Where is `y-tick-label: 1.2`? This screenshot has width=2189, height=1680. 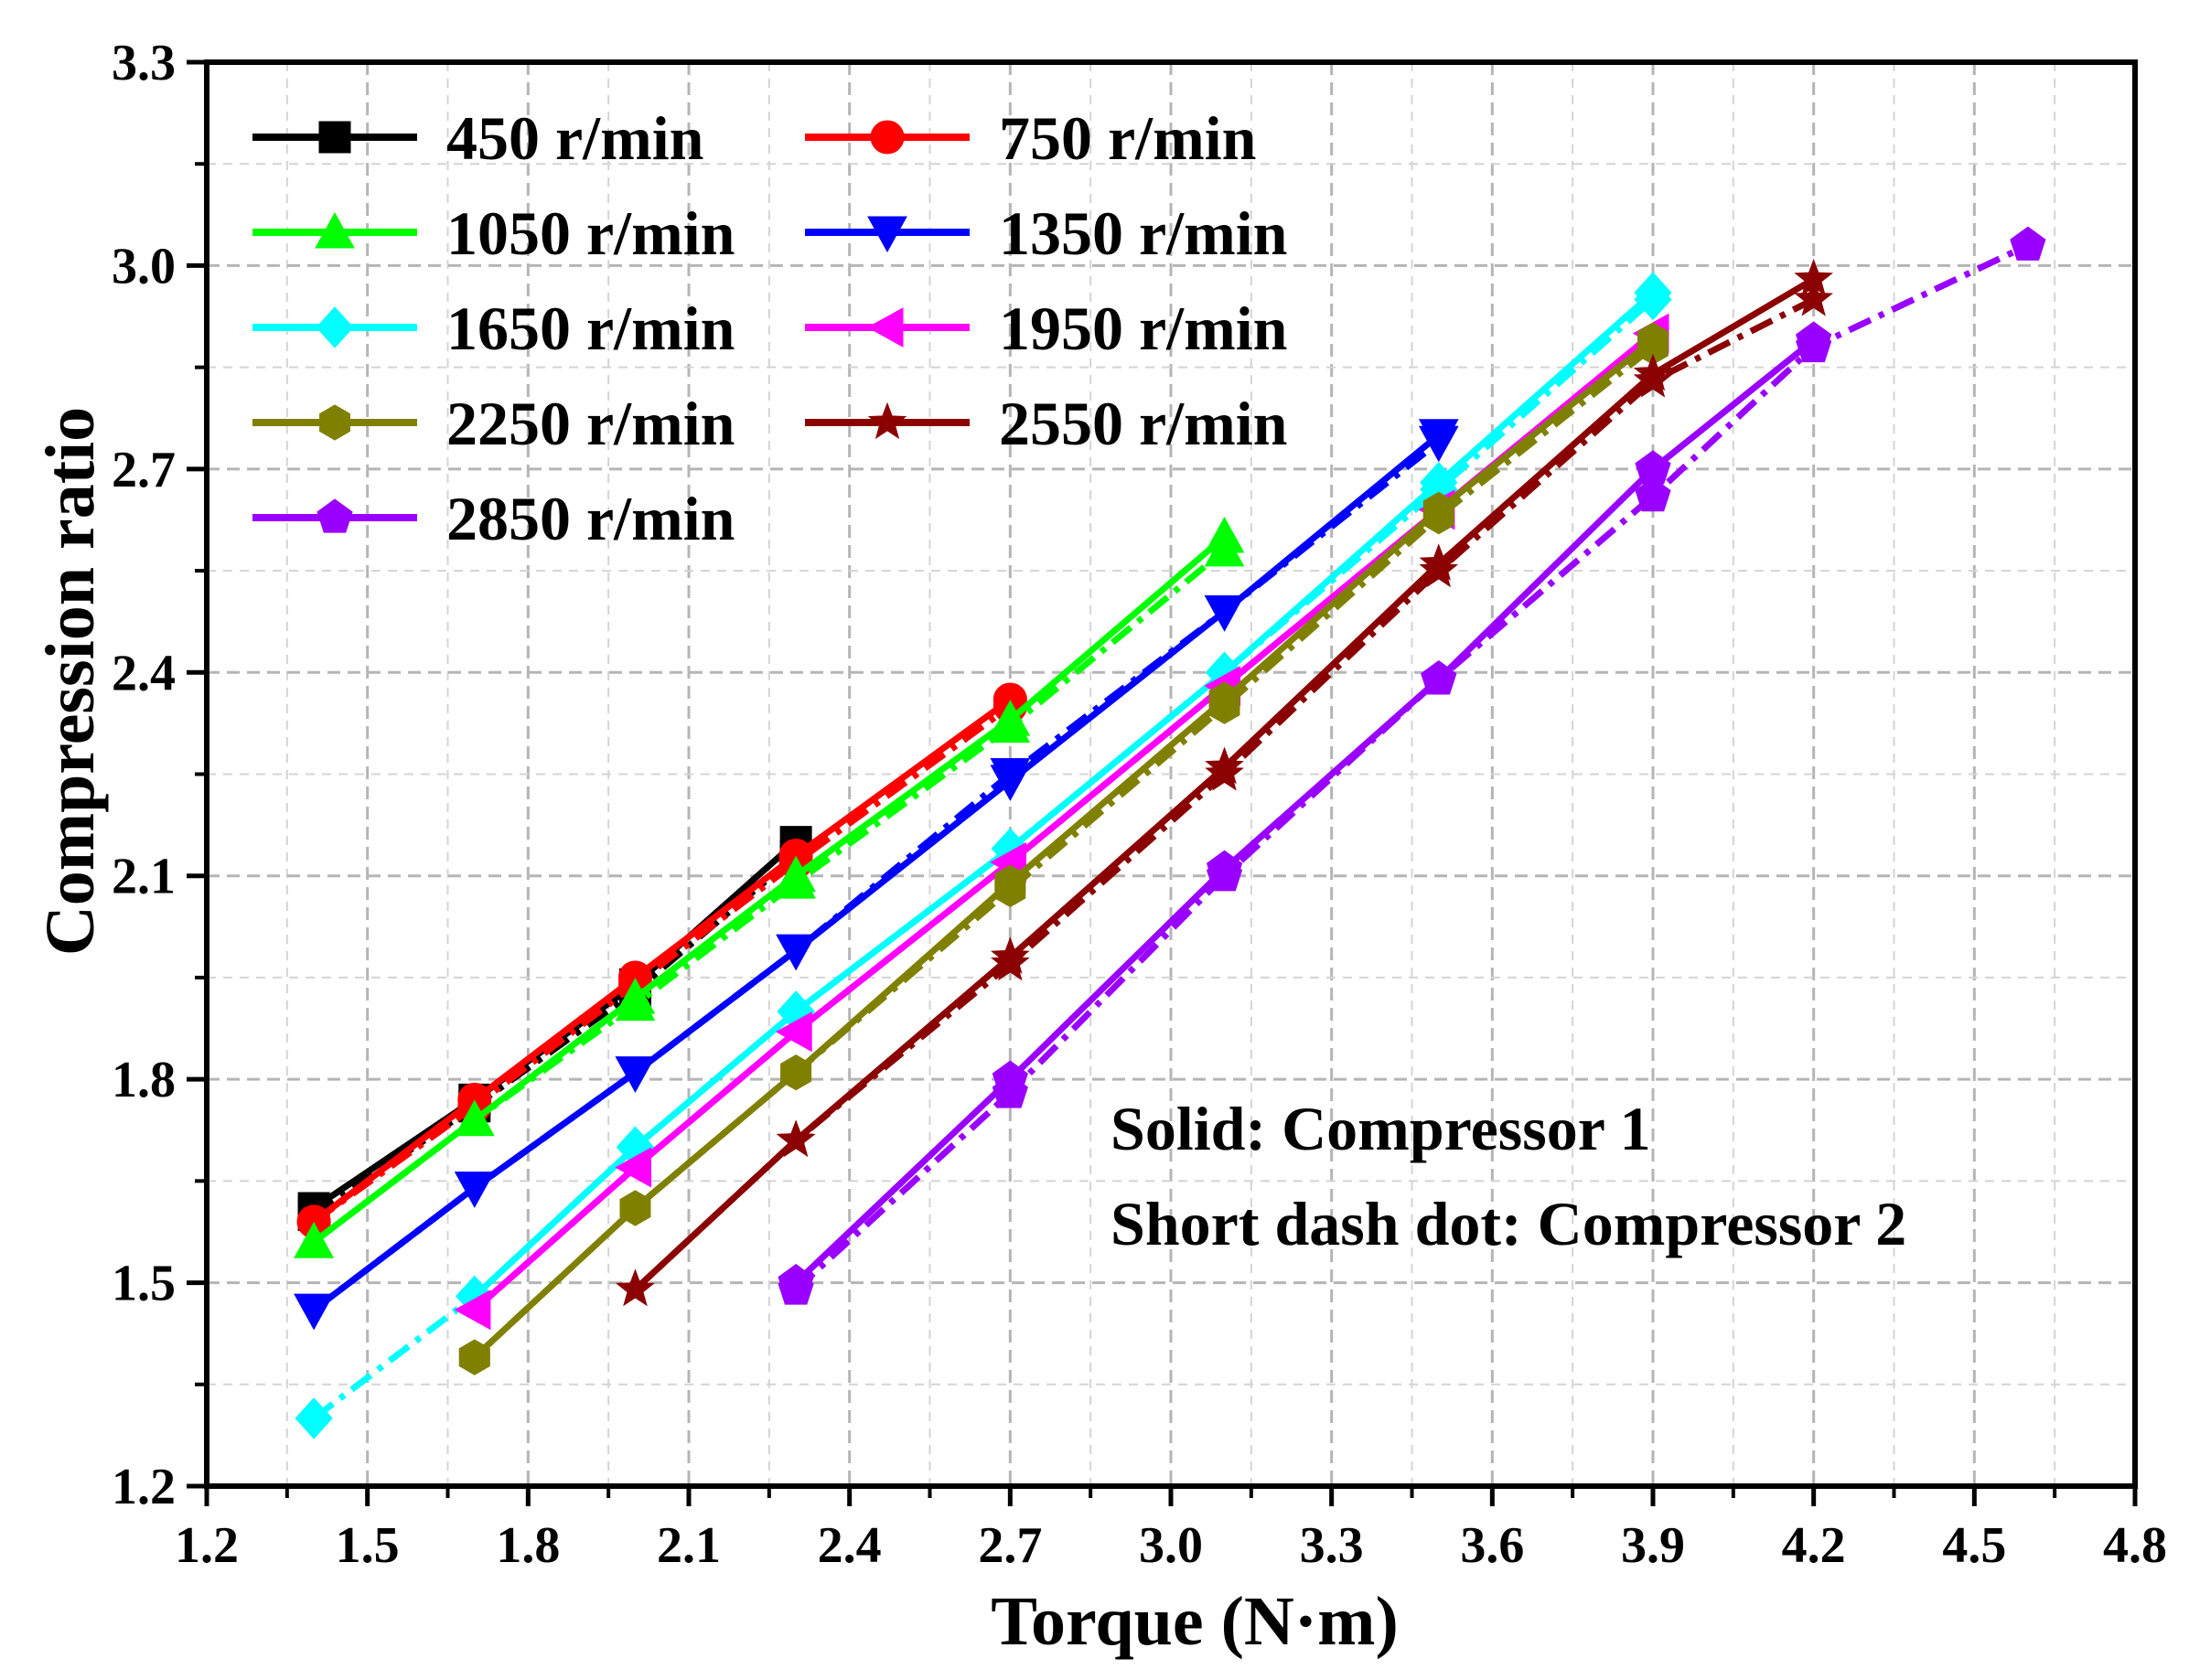
y-tick-label: 1.2 is located at coordinates (144, 1487).